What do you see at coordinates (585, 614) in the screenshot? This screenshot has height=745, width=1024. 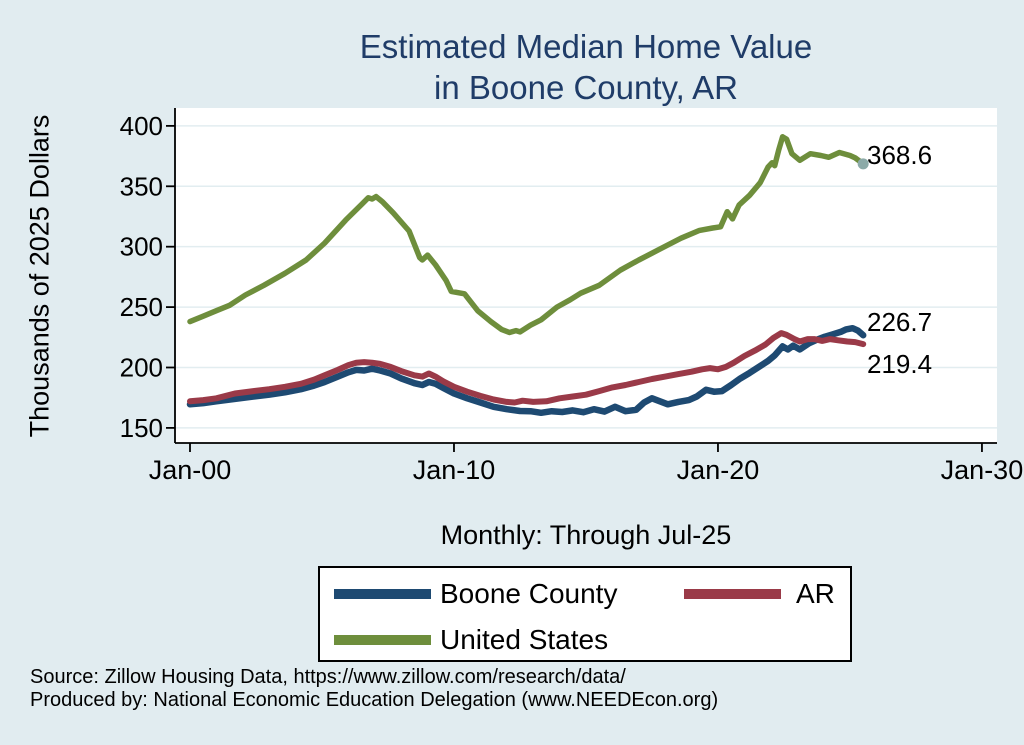 I see `legend: Boone County AR United States` at bounding box center [585, 614].